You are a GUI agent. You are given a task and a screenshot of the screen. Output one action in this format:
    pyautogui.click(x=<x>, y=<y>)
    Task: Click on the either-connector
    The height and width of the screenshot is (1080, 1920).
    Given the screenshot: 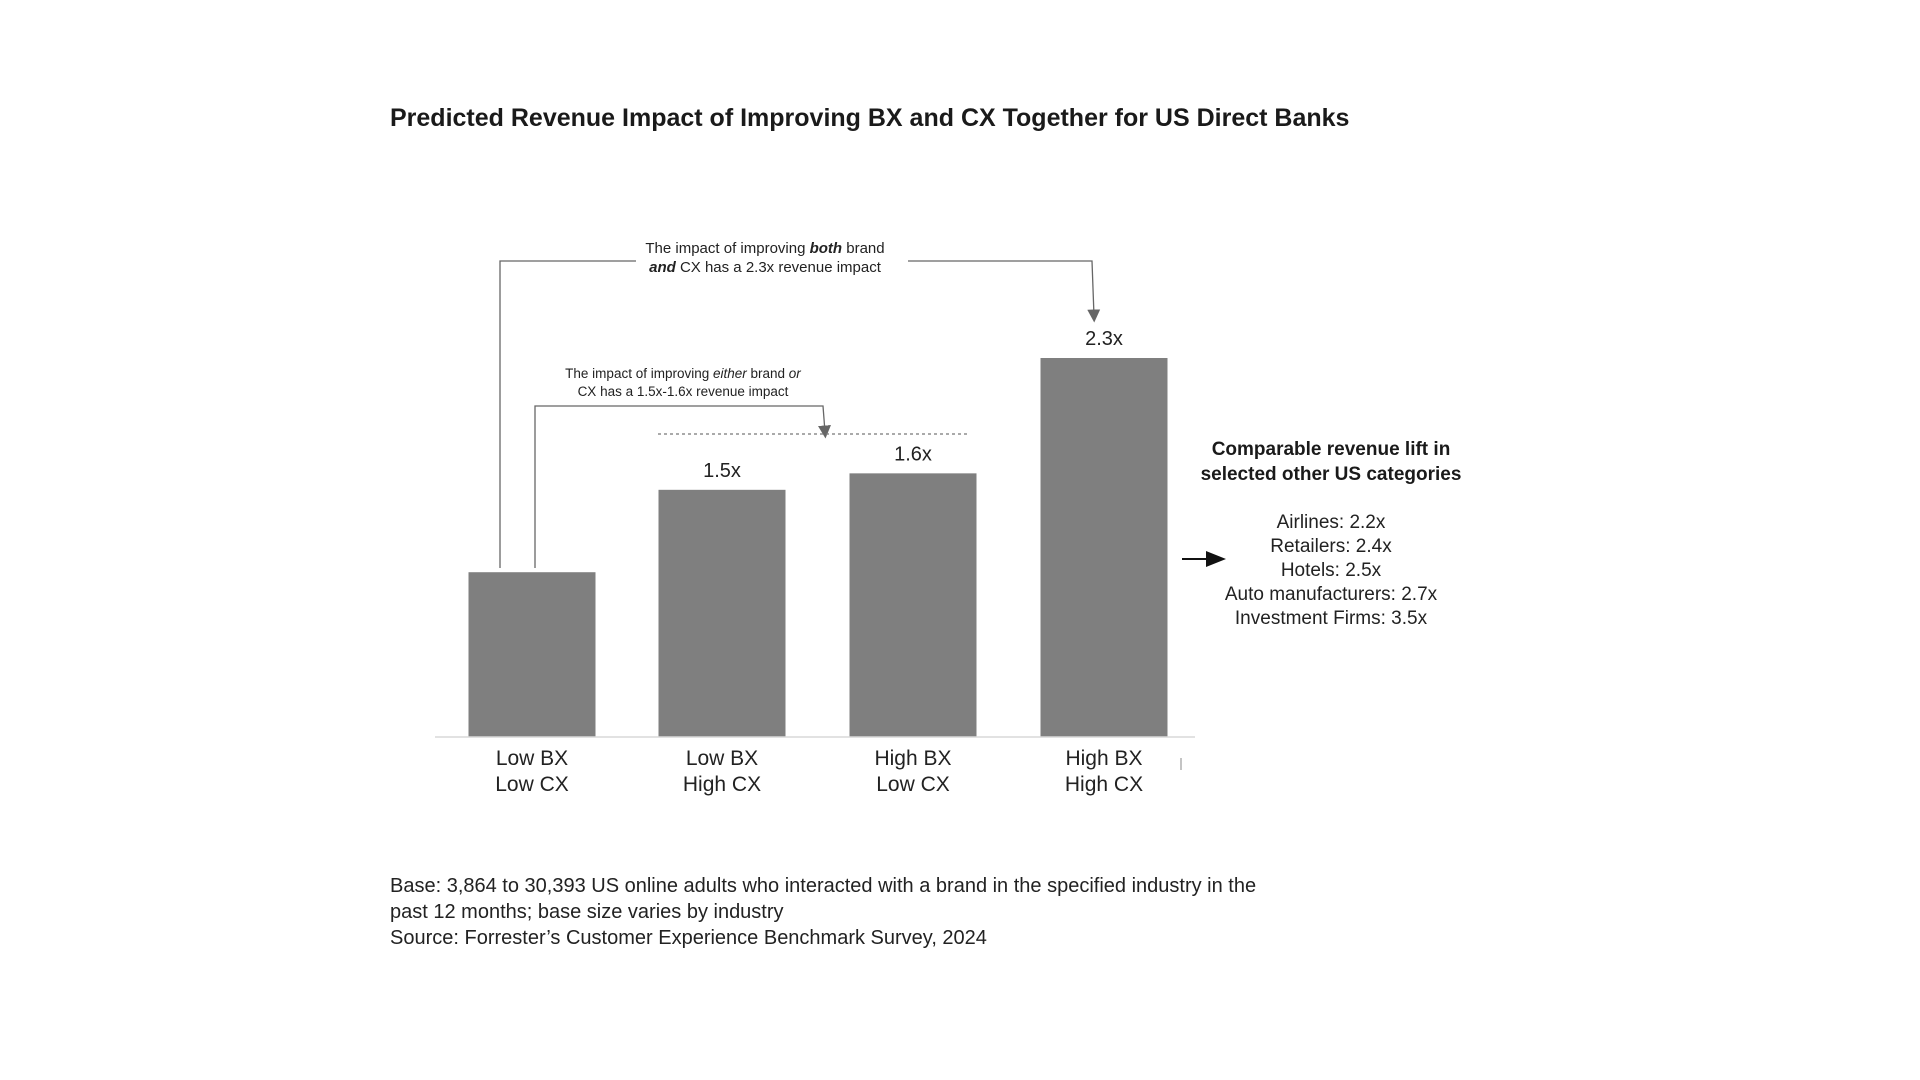 What is the action you would take?
    pyautogui.click(x=682, y=486)
    